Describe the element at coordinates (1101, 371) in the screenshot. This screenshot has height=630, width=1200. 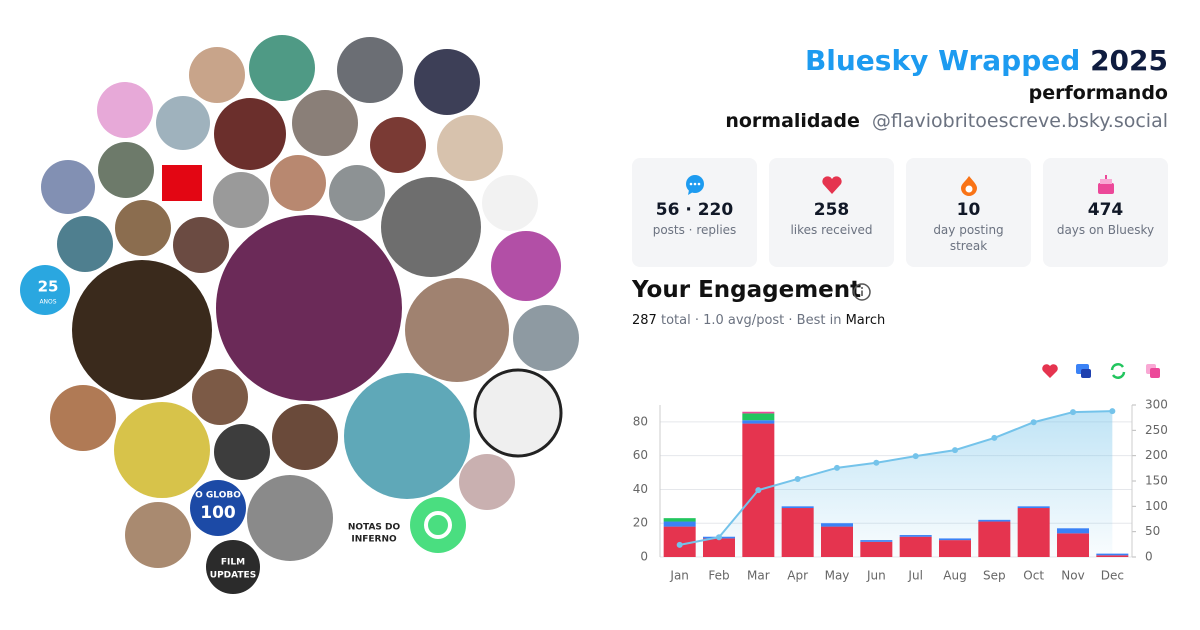
I see `legend` at that location.